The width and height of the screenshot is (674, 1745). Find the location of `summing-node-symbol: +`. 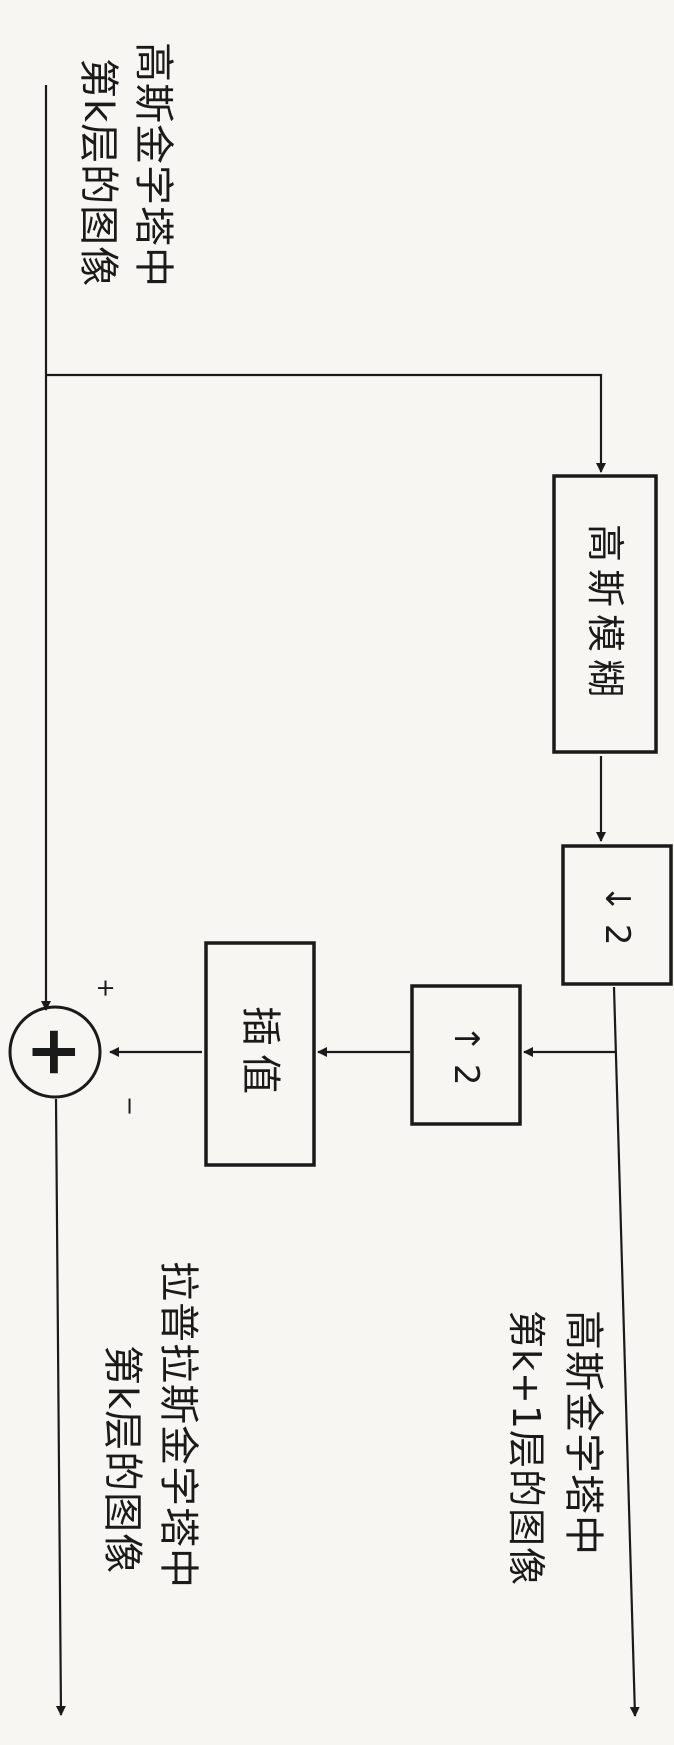

summing-node-symbol: + is located at coordinates (55, 1052).